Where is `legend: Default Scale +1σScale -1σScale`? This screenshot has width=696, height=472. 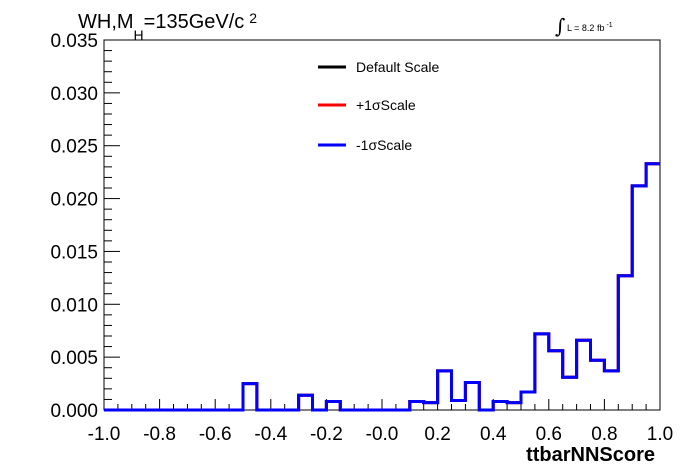 legend: Default Scale +1σScale -1σScale is located at coordinates (378, 106).